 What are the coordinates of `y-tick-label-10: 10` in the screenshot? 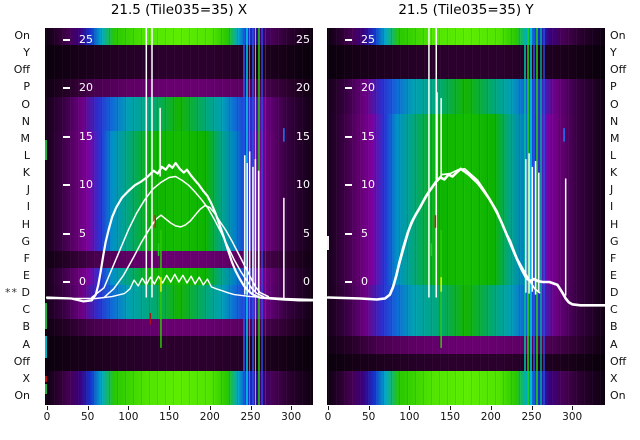 It's located at (78, 184).